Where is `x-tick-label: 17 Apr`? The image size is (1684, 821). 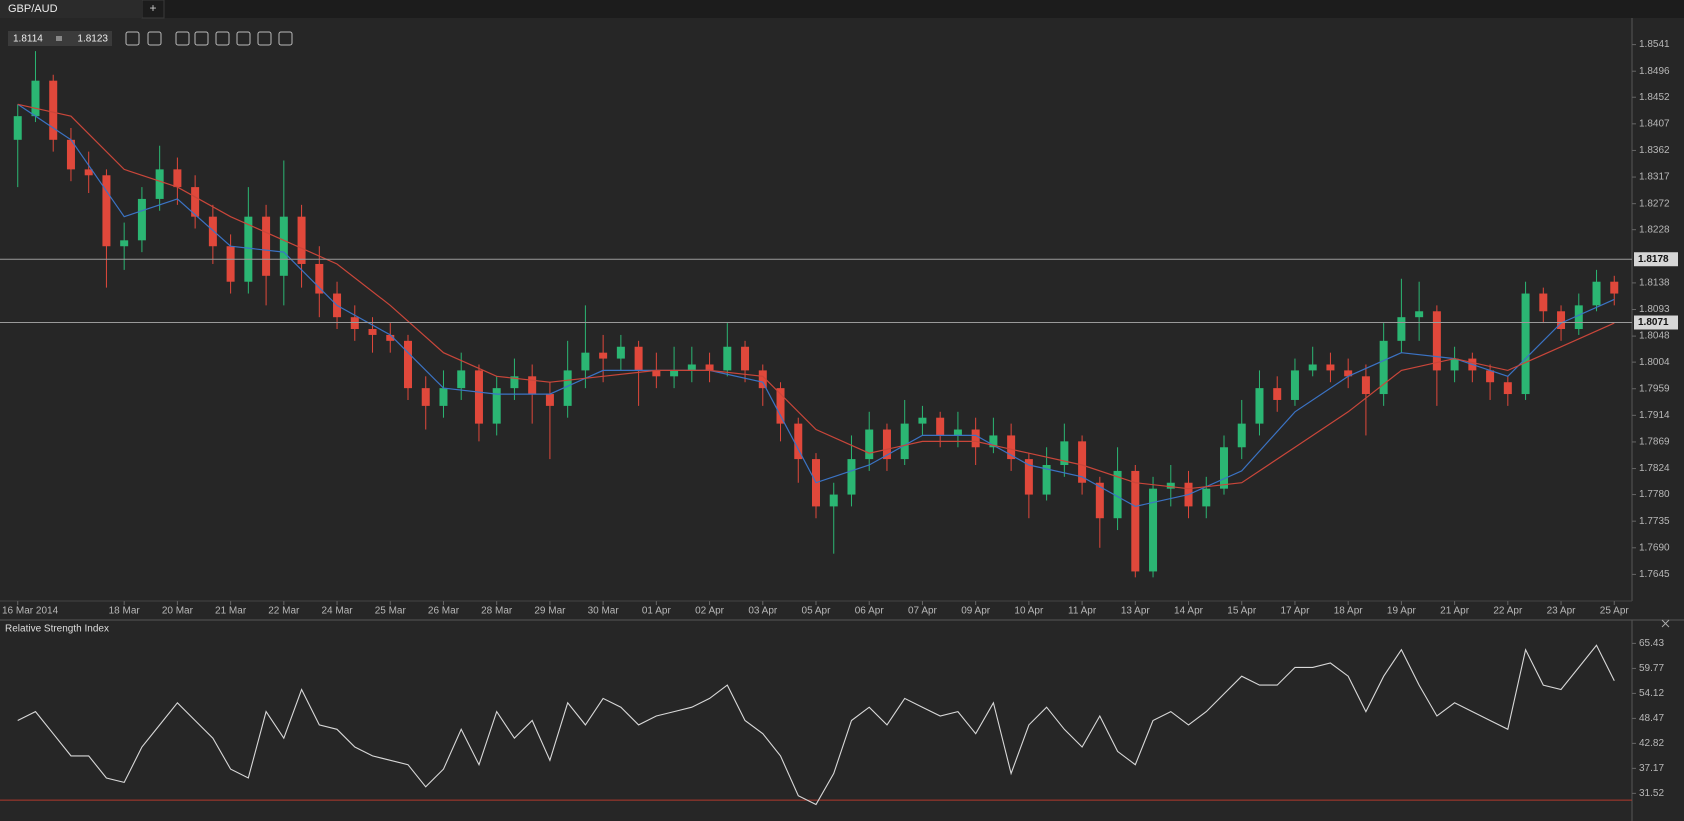 x-tick-label: 17 Apr is located at coordinates (1295, 611).